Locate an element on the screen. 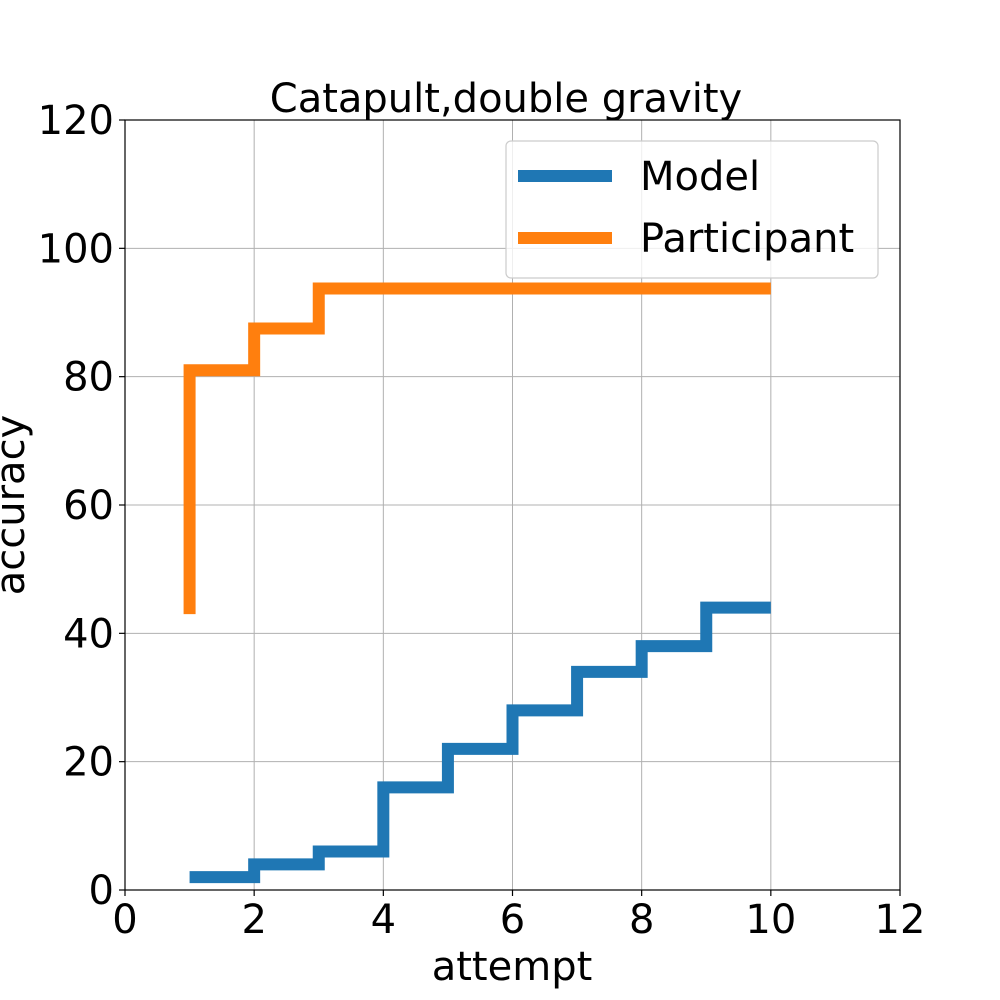 This screenshot has height=1000, width=1000. y-tick-label: 120 is located at coordinates (76, 121).